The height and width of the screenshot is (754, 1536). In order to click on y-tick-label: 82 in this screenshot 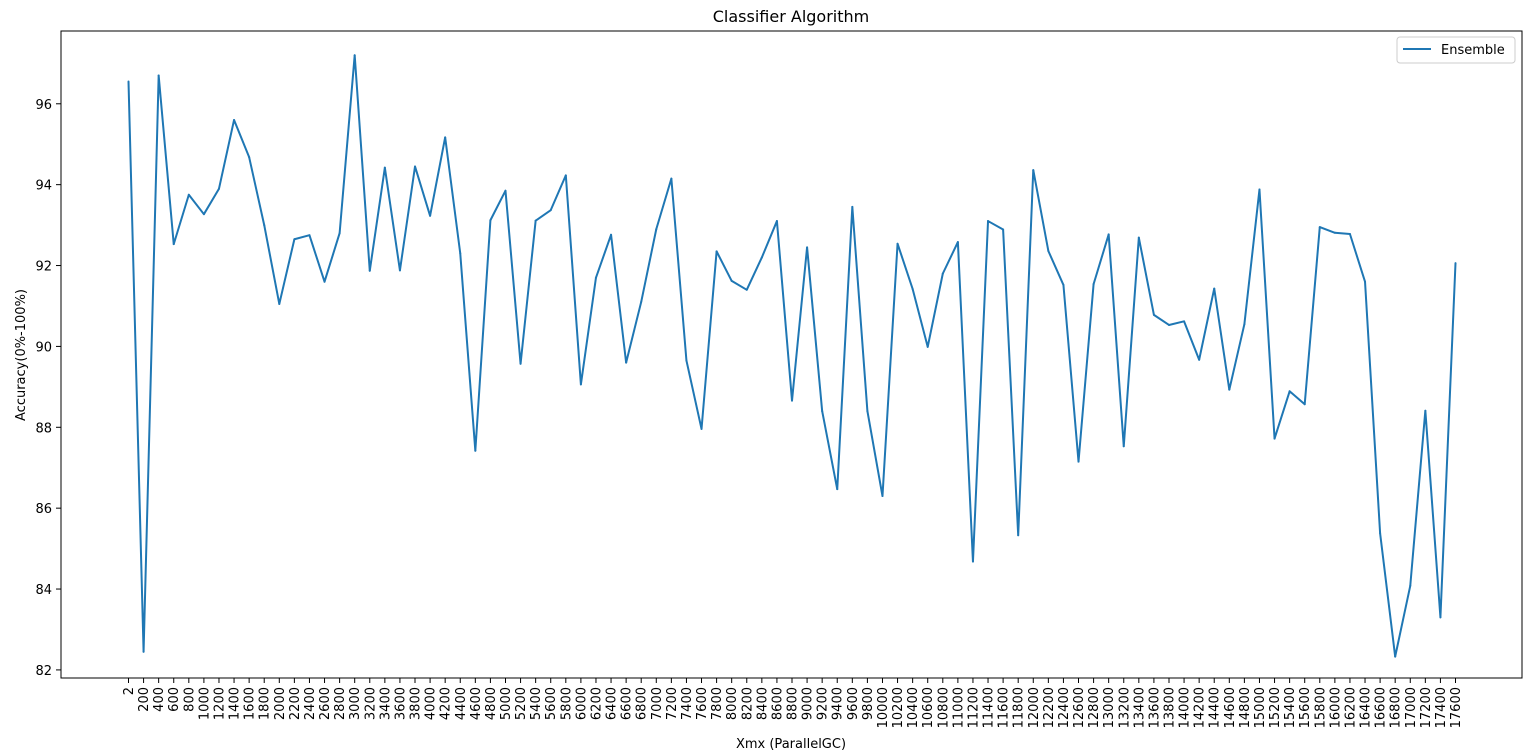, I will do `click(43, 671)`.